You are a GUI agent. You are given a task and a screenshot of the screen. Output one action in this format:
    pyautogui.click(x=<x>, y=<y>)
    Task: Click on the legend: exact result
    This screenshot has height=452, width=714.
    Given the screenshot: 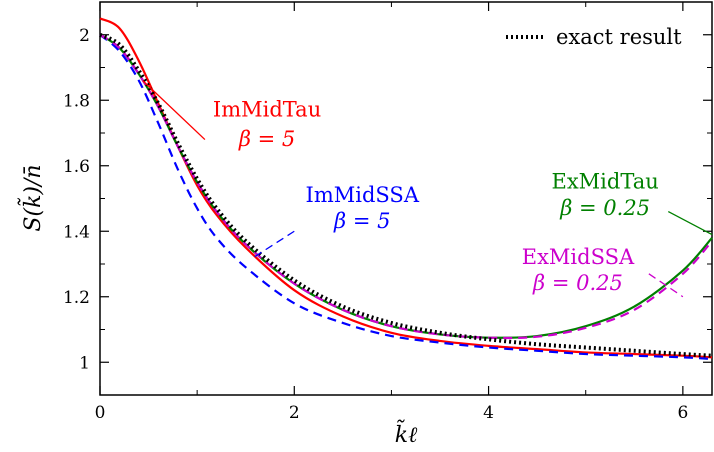 What is the action you would take?
    pyautogui.click(x=594, y=37)
    